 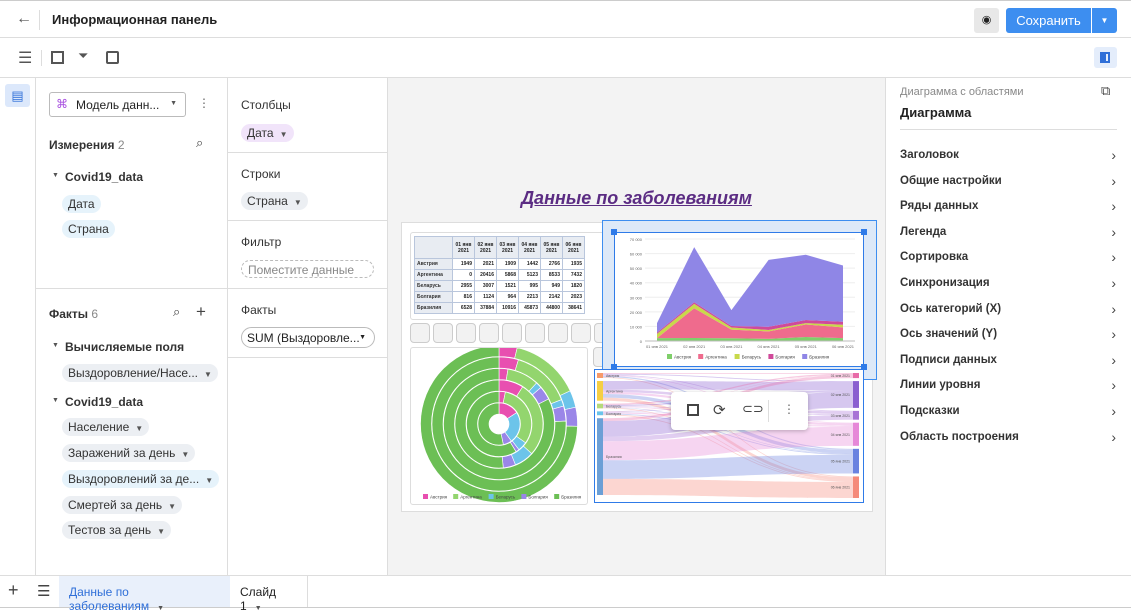 What do you see at coordinates (433, 308) in the screenshot?
I see `row-header: Бразилия` at bounding box center [433, 308].